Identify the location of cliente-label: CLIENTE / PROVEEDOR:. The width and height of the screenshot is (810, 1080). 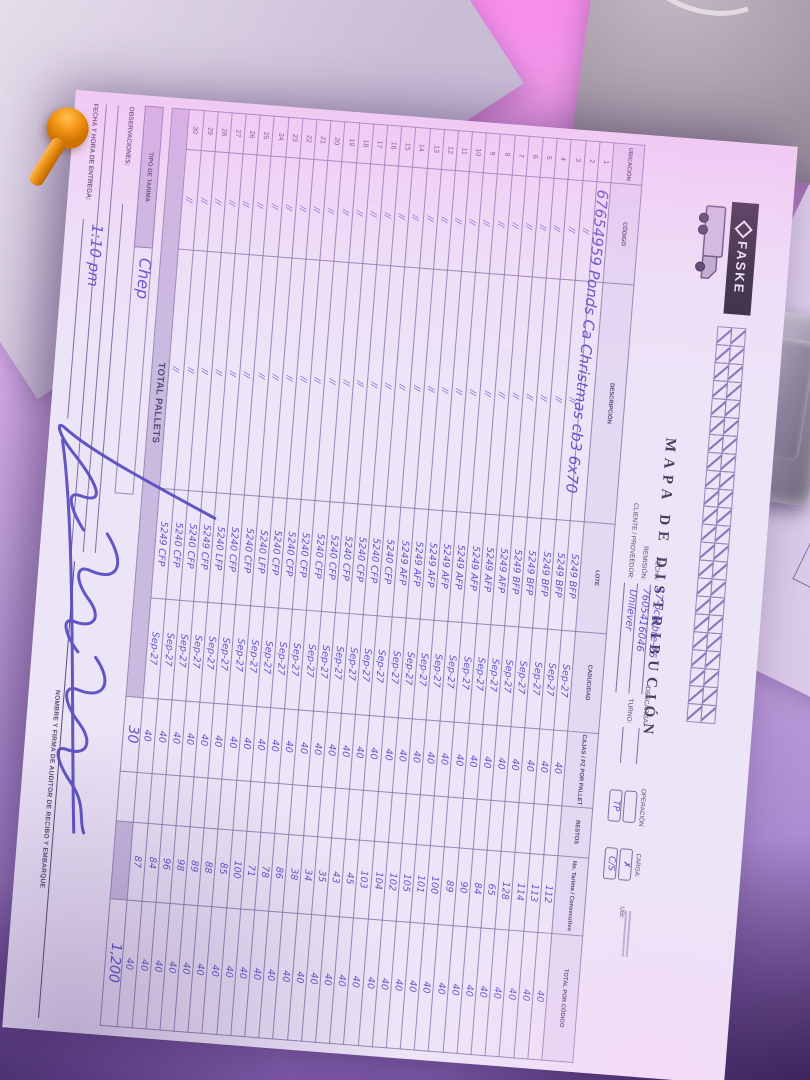
(633, 541).